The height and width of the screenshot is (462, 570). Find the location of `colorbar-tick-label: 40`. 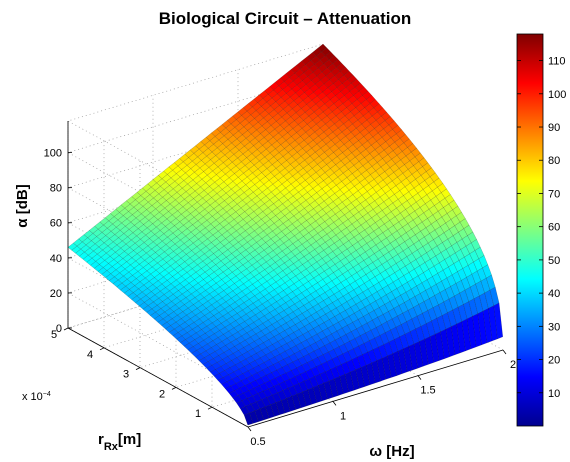

colorbar-tick-label: 40 is located at coordinates (554, 294).